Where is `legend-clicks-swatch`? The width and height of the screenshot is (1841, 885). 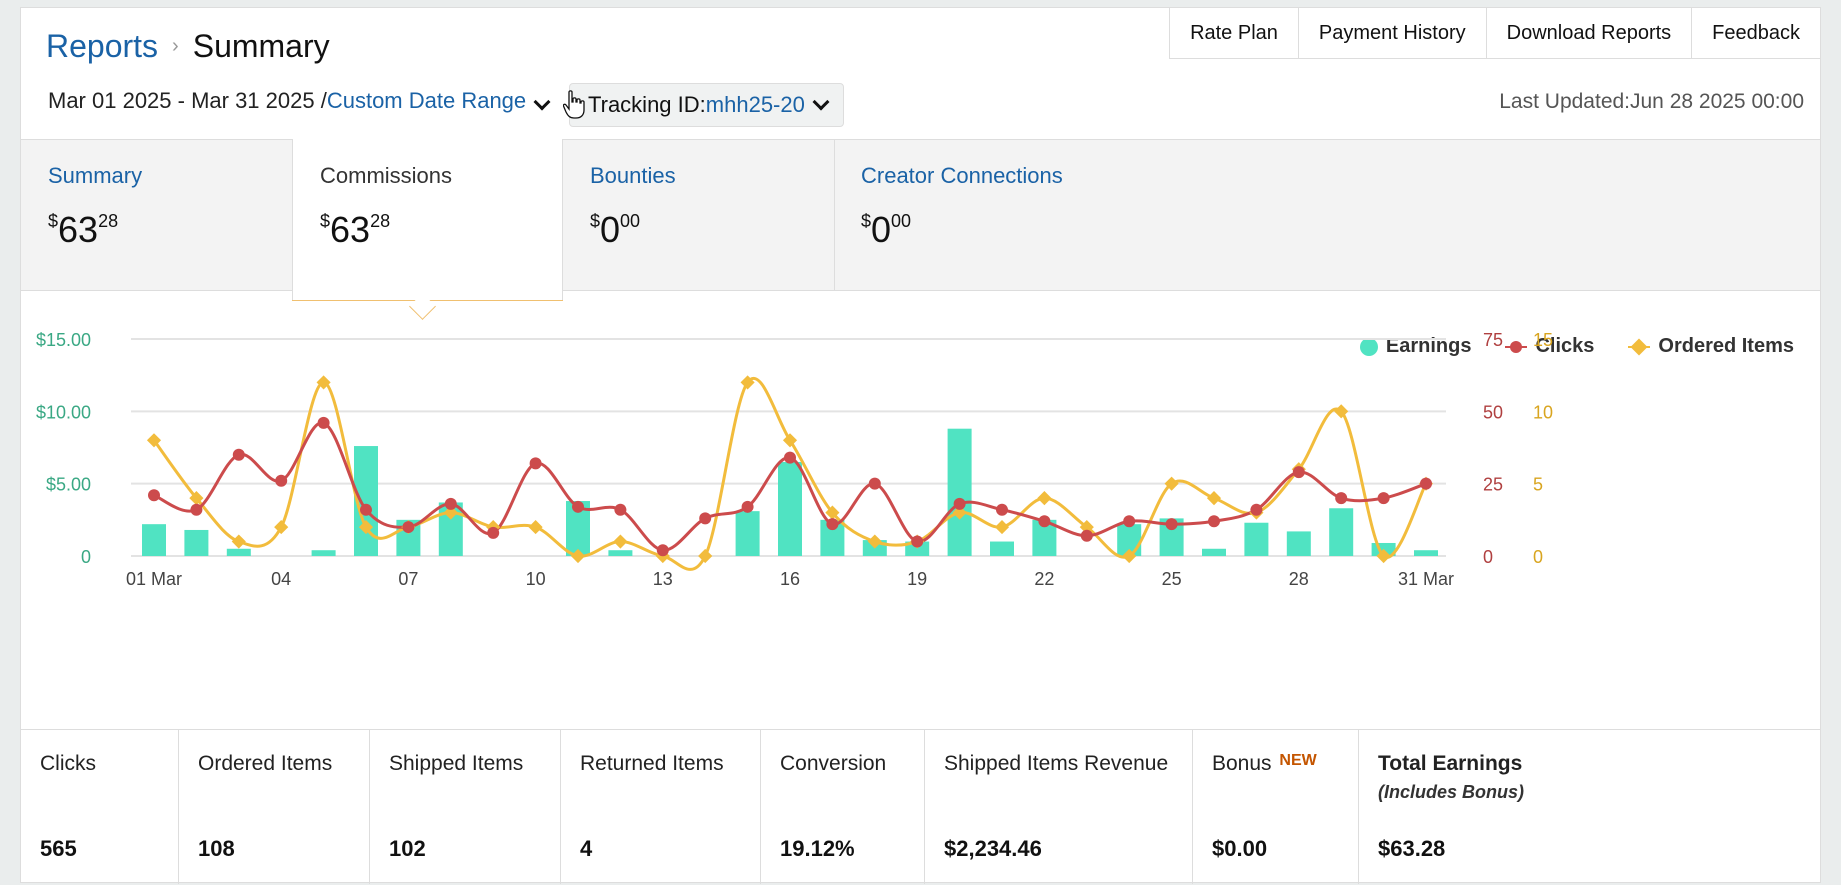 legend-clicks-swatch is located at coordinates (1516, 347).